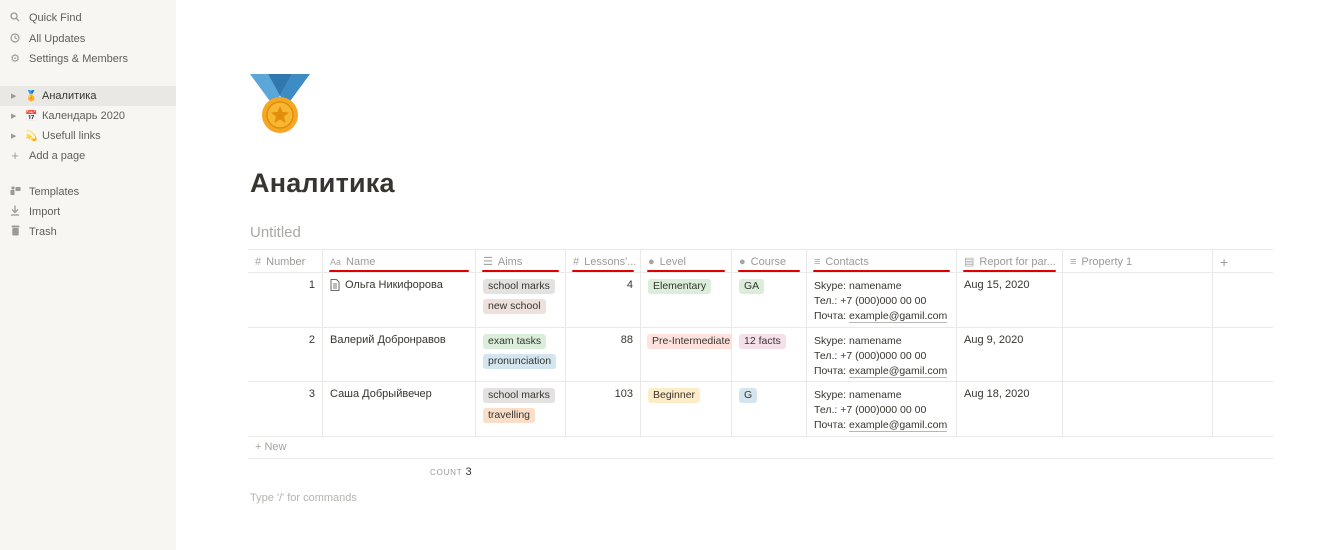 This screenshot has height=550, width=1342. I want to click on column-header-contacts: ≡ Contacts, so click(882, 261).